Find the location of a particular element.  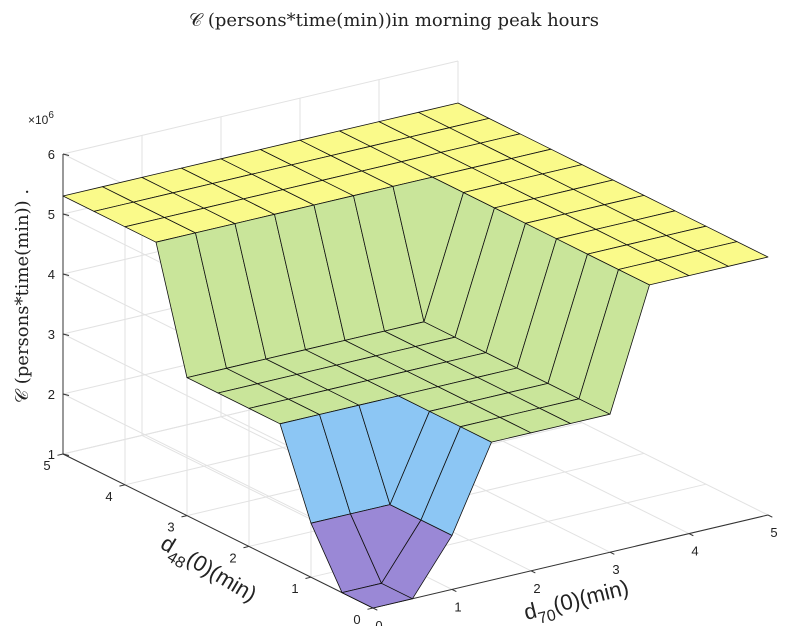

x-tick-label: 4 is located at coordinates (694, 551).